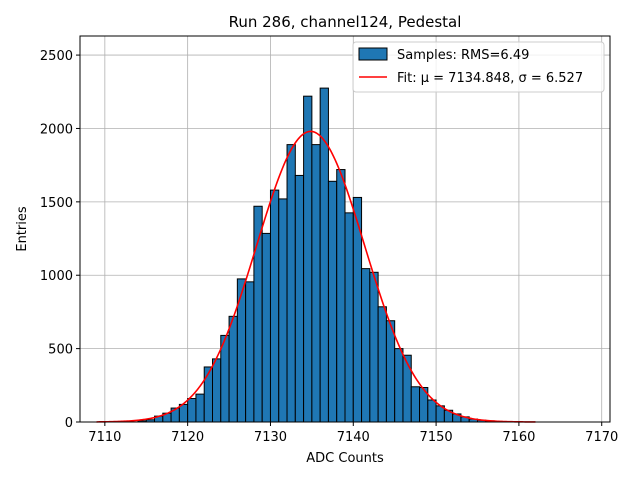 This screenshot has width=640, height=480. Describe the element at coordinates (56, 203) in the screenshot. I see `y-tick-label: 1500` at that location.